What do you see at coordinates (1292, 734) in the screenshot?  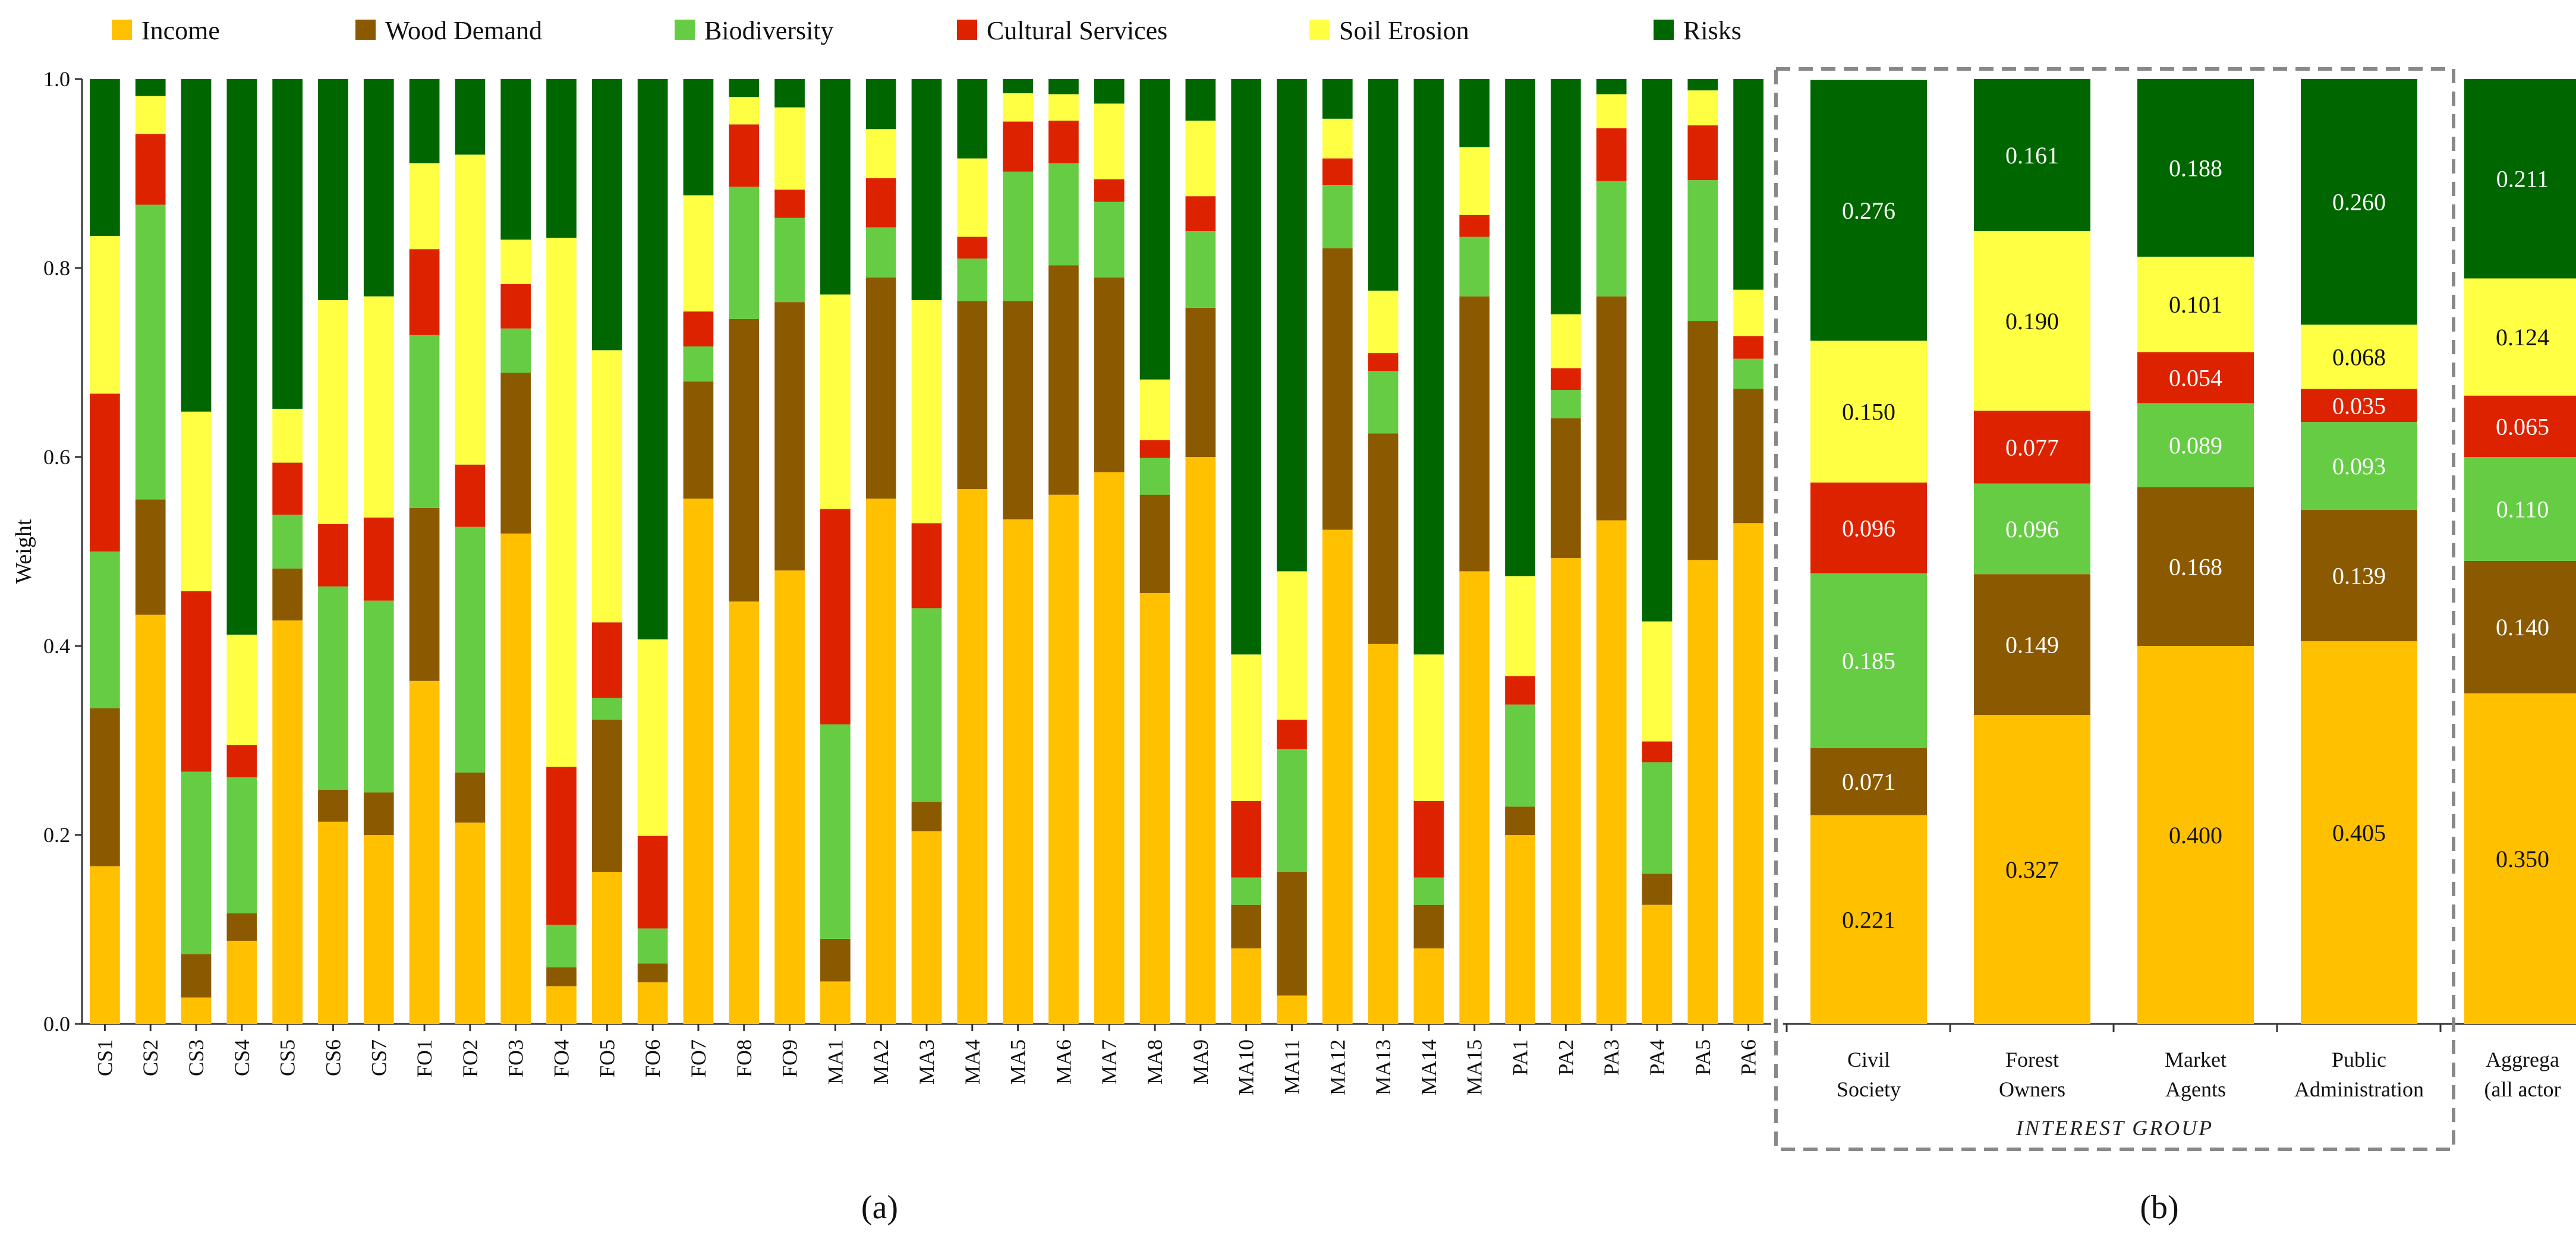 I see `bar-segment-MA11-cult` at bounding box center [1292, 734].